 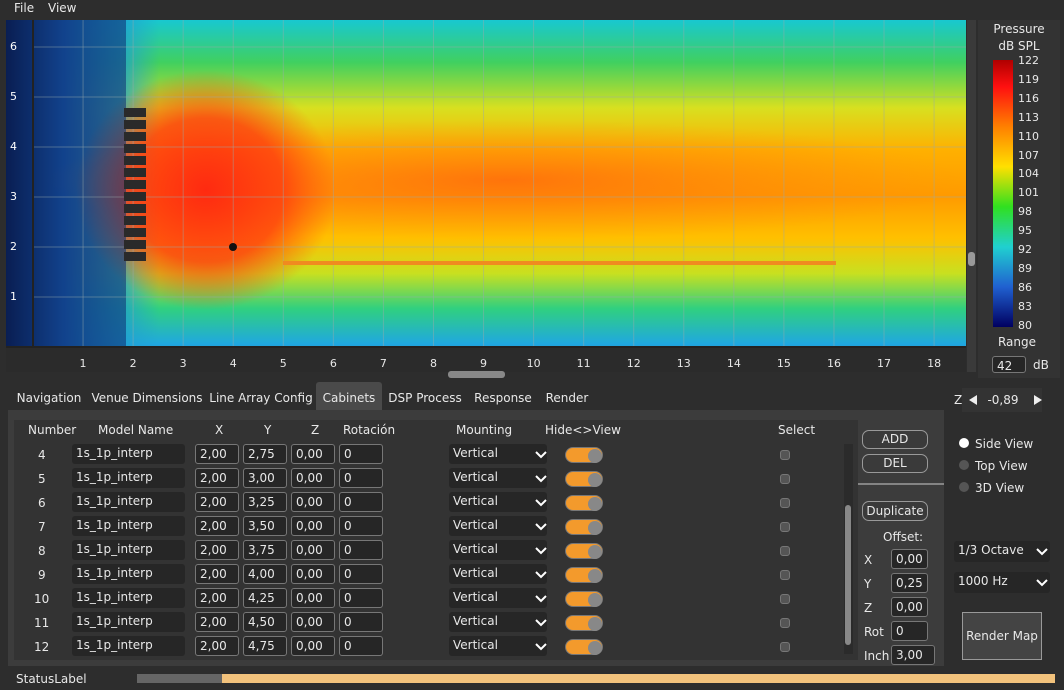 I want to click on cell-input: 3,25, so click(x=265, y=502).